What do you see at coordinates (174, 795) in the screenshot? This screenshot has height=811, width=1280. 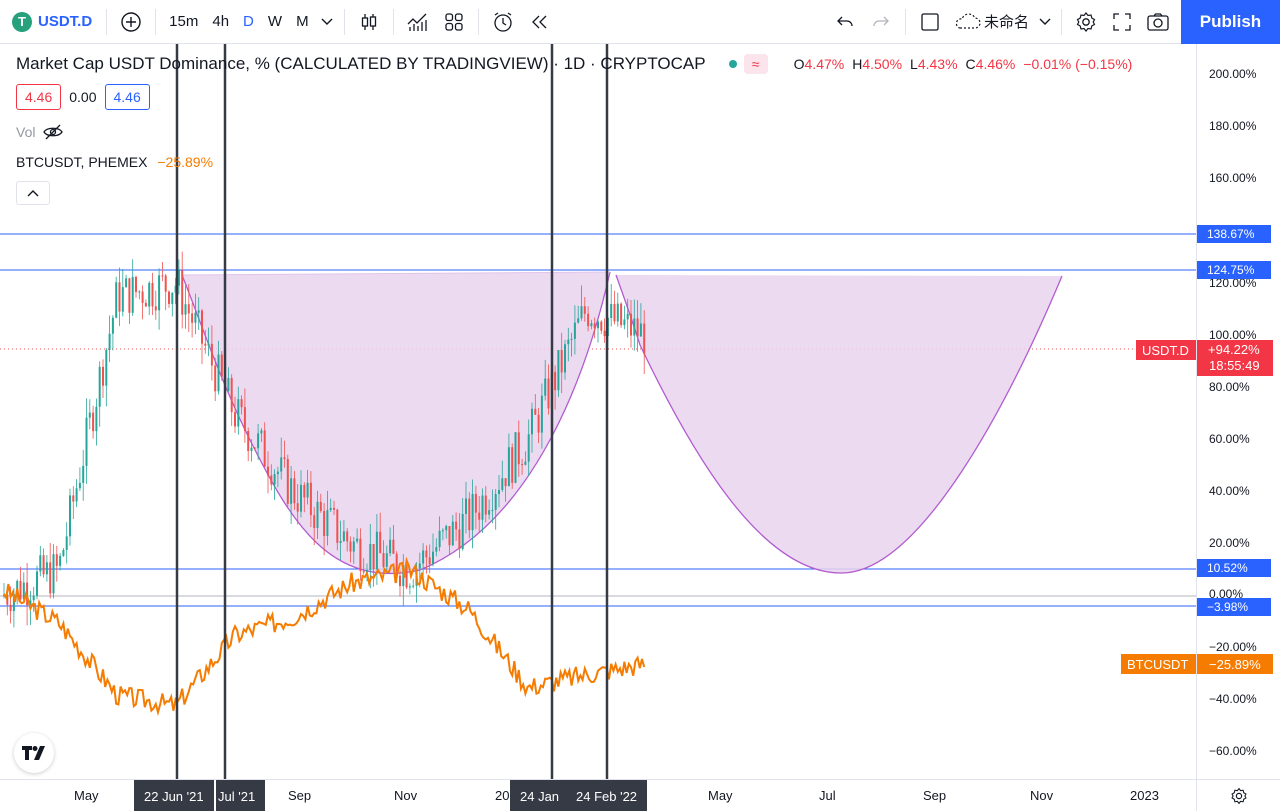 I see `vline-date-label: 22 Jun '21` at bounding box center [174, 795].